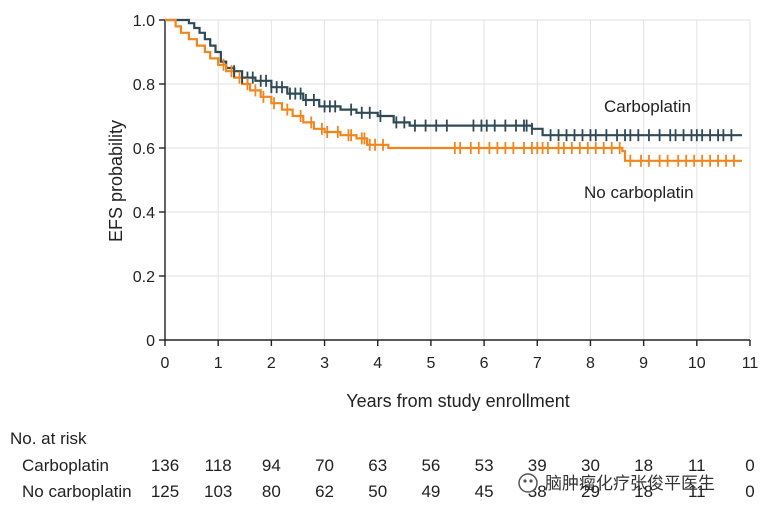 The image size is (770, 514). Describe the element at coordinates (643, 491) in the screenshot. I see `risk-value-no-carboplatin: 18` at that location.